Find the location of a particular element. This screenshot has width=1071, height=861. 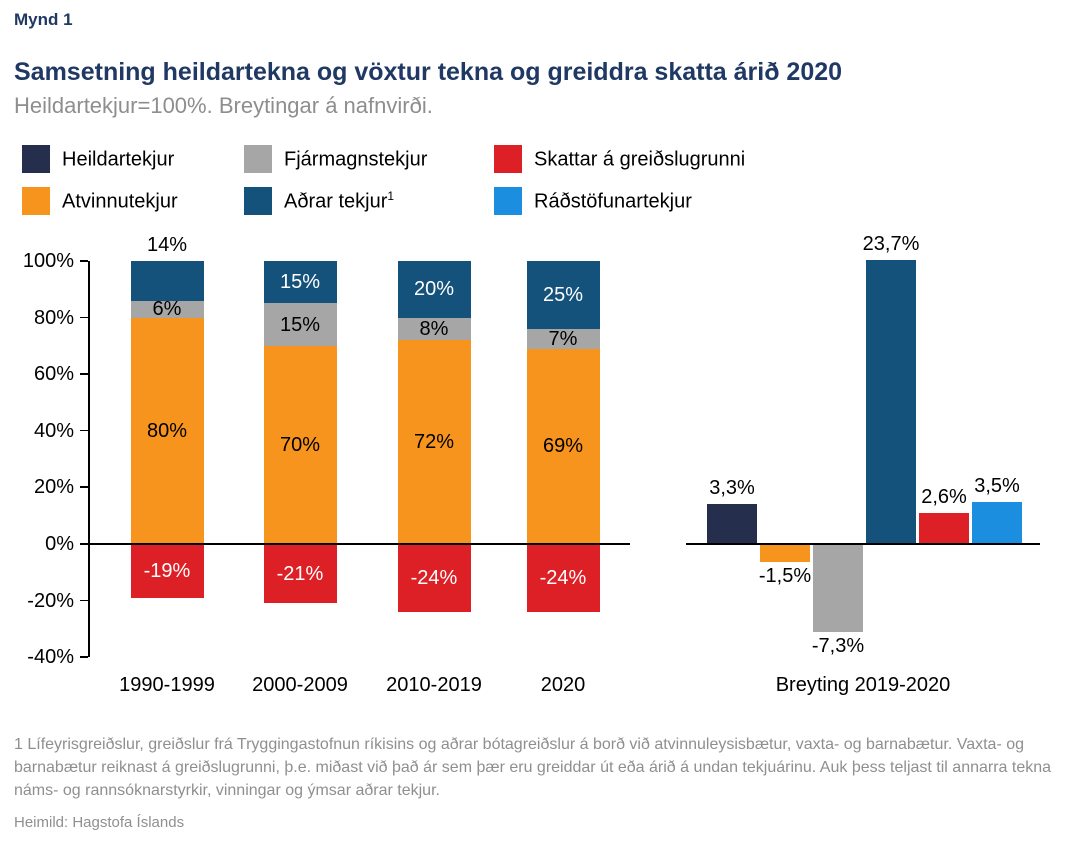

y-axis-tick-label: -40% is located at coordinates (50, 657).